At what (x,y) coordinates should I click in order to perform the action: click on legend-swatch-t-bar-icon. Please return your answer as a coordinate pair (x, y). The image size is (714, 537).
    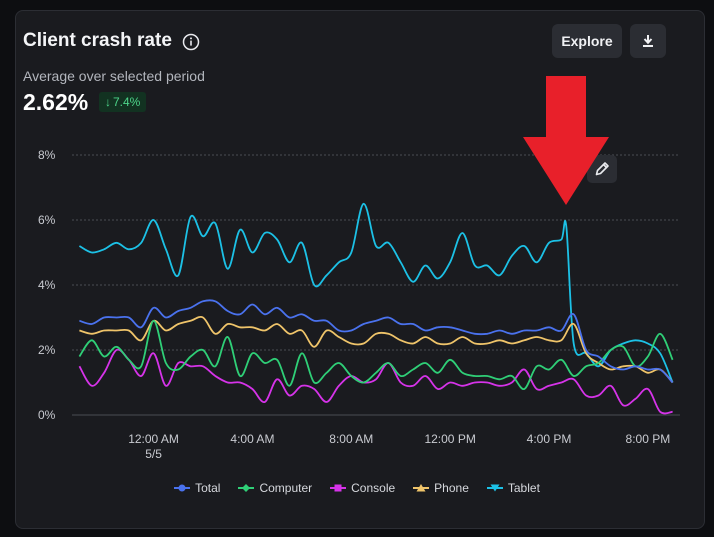
    Looking at the image, I should click on (494, 488).